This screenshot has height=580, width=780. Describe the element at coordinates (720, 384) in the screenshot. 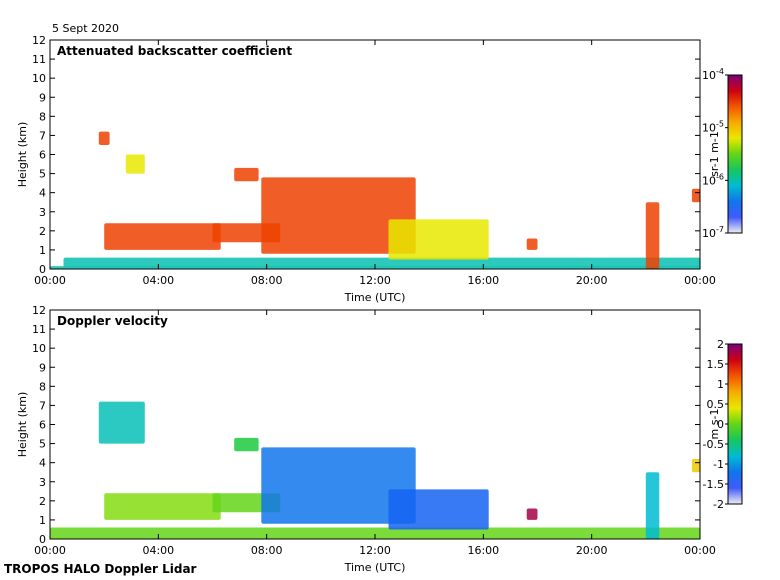

I see `colorbar-tick-label: 1` at that location.